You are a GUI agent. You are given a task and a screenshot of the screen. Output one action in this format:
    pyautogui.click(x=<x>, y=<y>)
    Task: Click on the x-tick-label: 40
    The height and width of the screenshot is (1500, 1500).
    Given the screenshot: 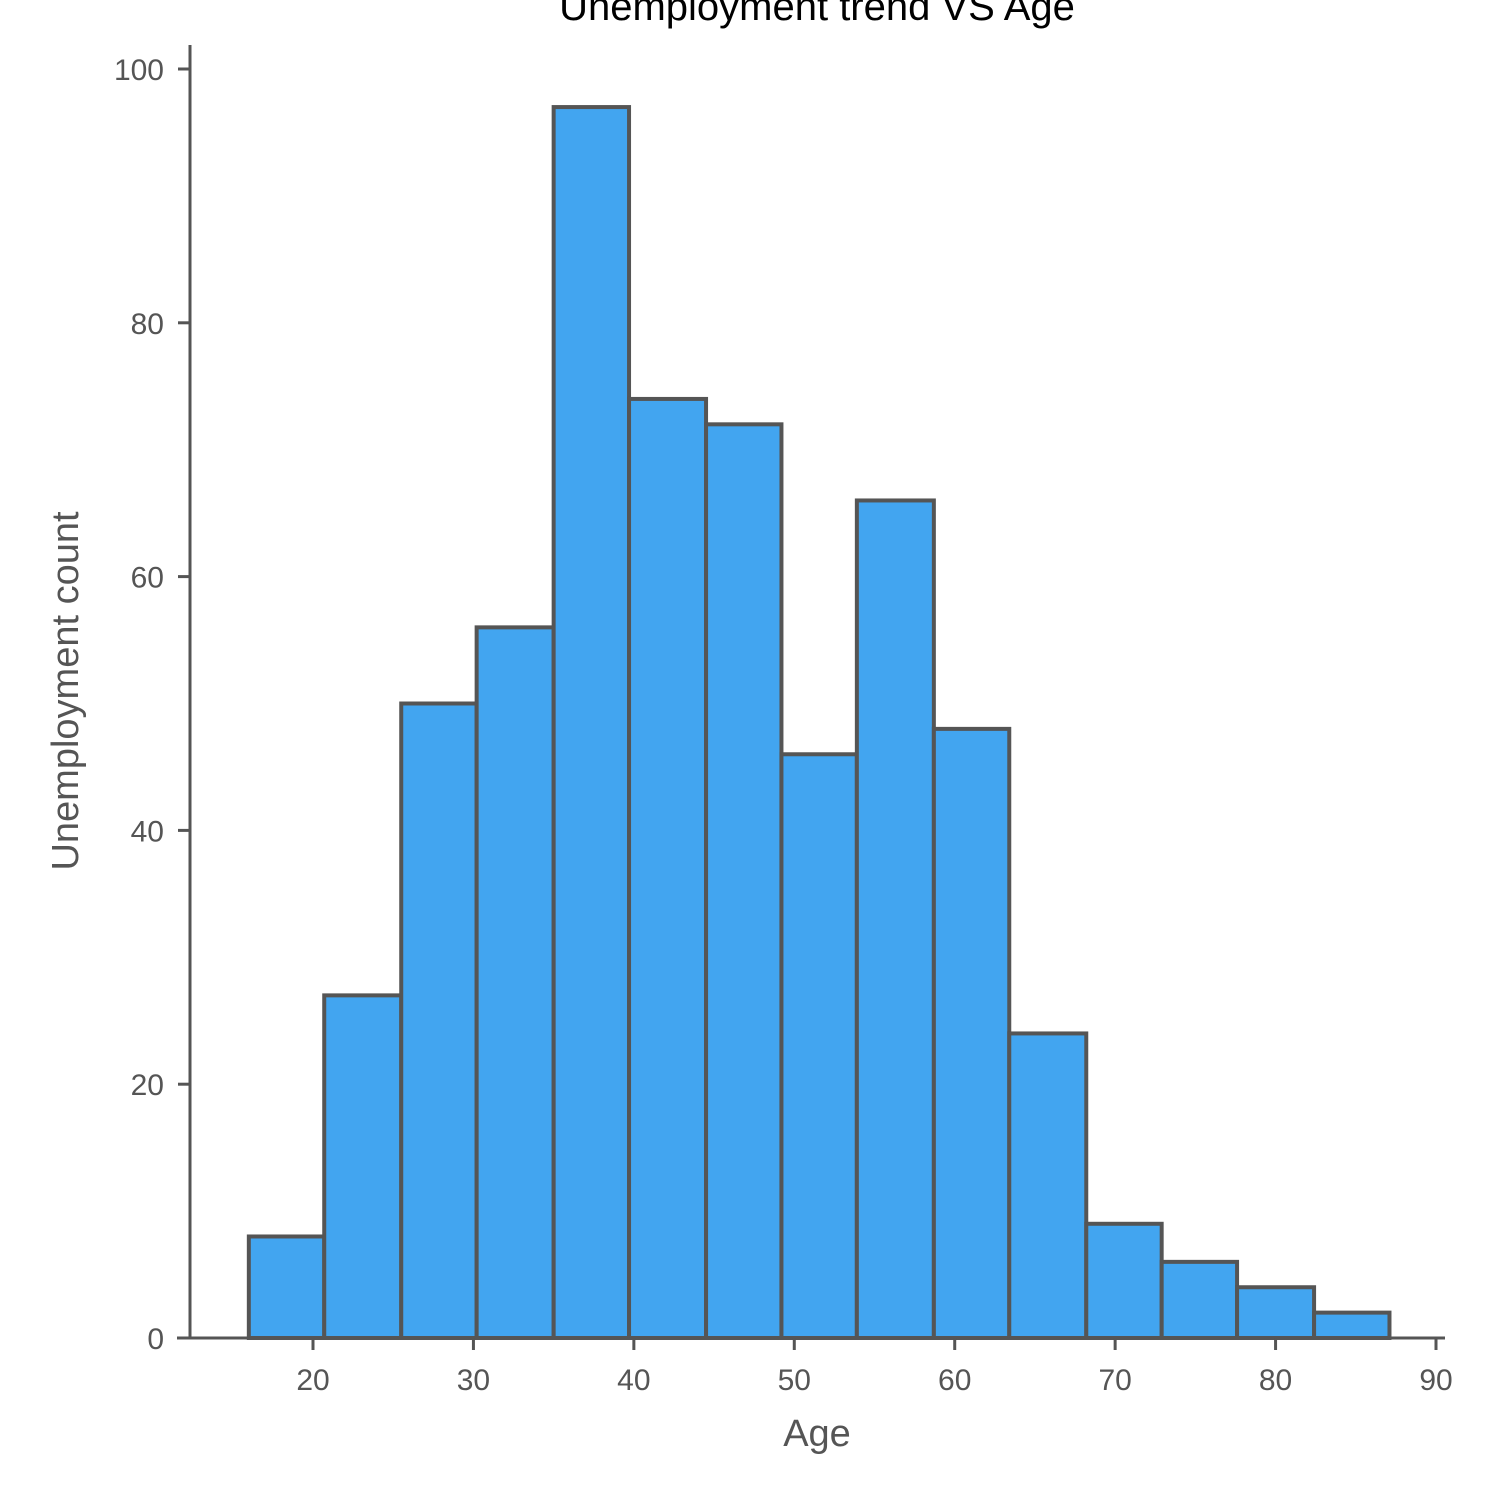 What is the action you would take?
    pyautogui.click(x=633, y=1380)
    